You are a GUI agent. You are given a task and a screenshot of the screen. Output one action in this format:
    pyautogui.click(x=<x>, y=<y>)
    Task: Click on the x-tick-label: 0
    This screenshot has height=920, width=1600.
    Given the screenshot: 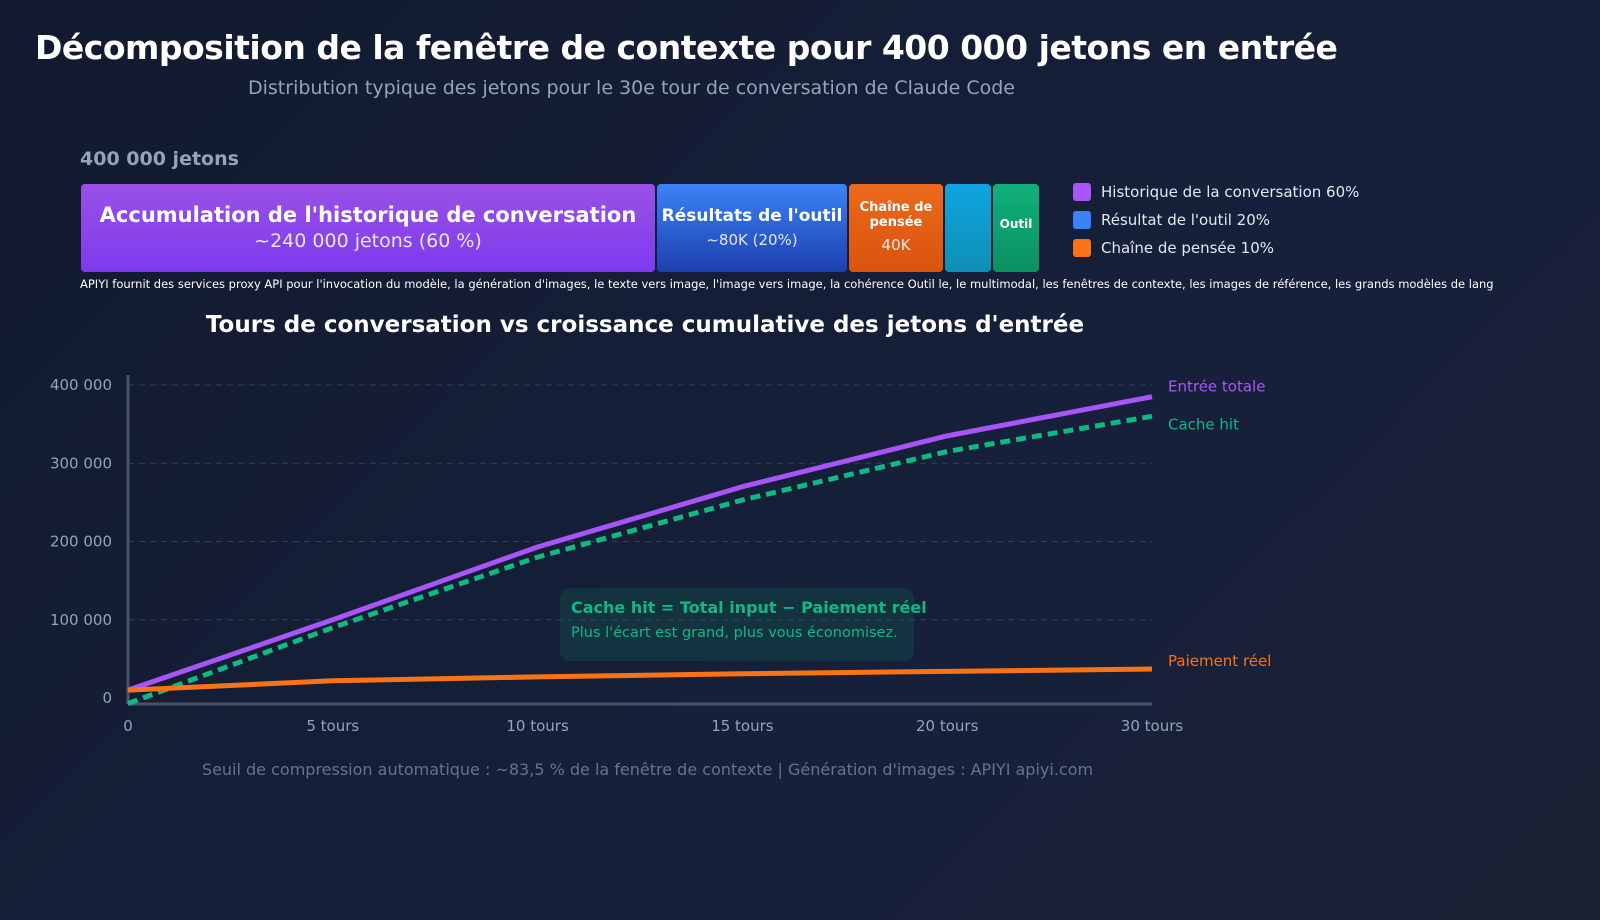 What is the action you would take?
    pyautogui.click(x=128, y=726)
    